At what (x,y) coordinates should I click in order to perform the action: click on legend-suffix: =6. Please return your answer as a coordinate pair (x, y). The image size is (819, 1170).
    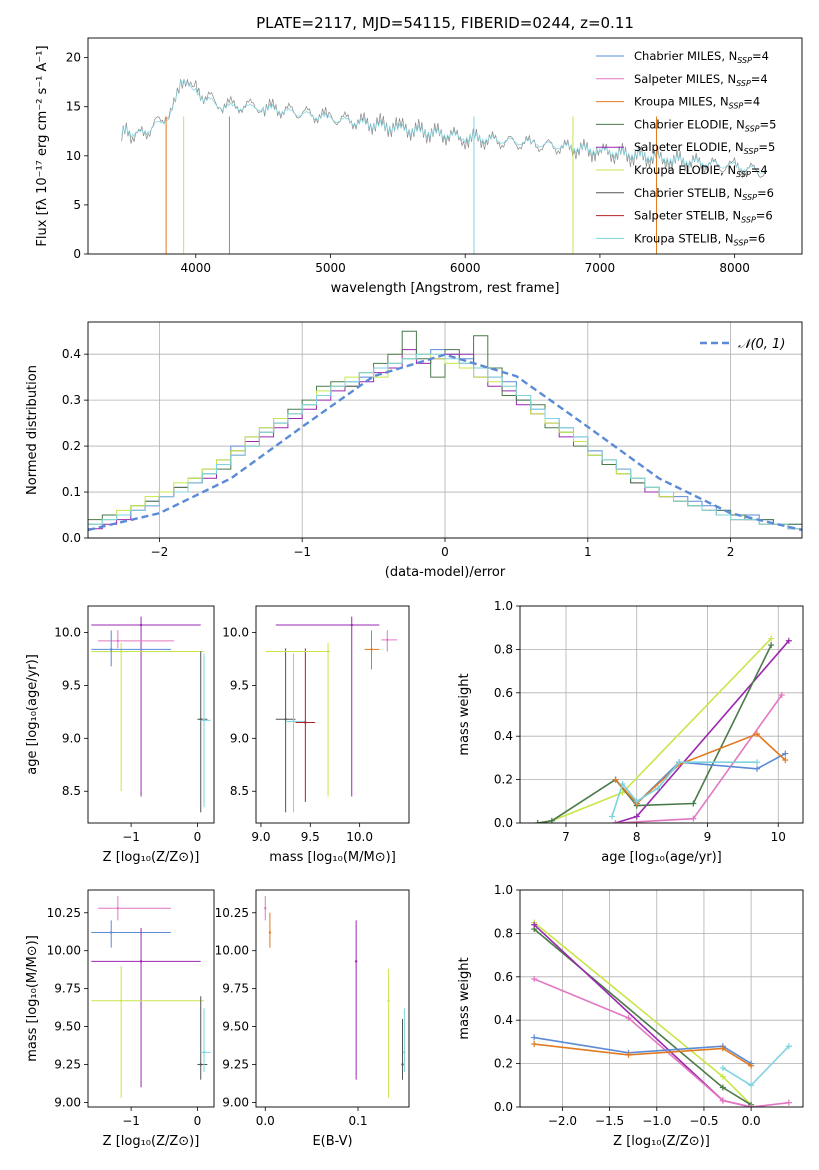
    Looking at the image, I should click on (756, 238).